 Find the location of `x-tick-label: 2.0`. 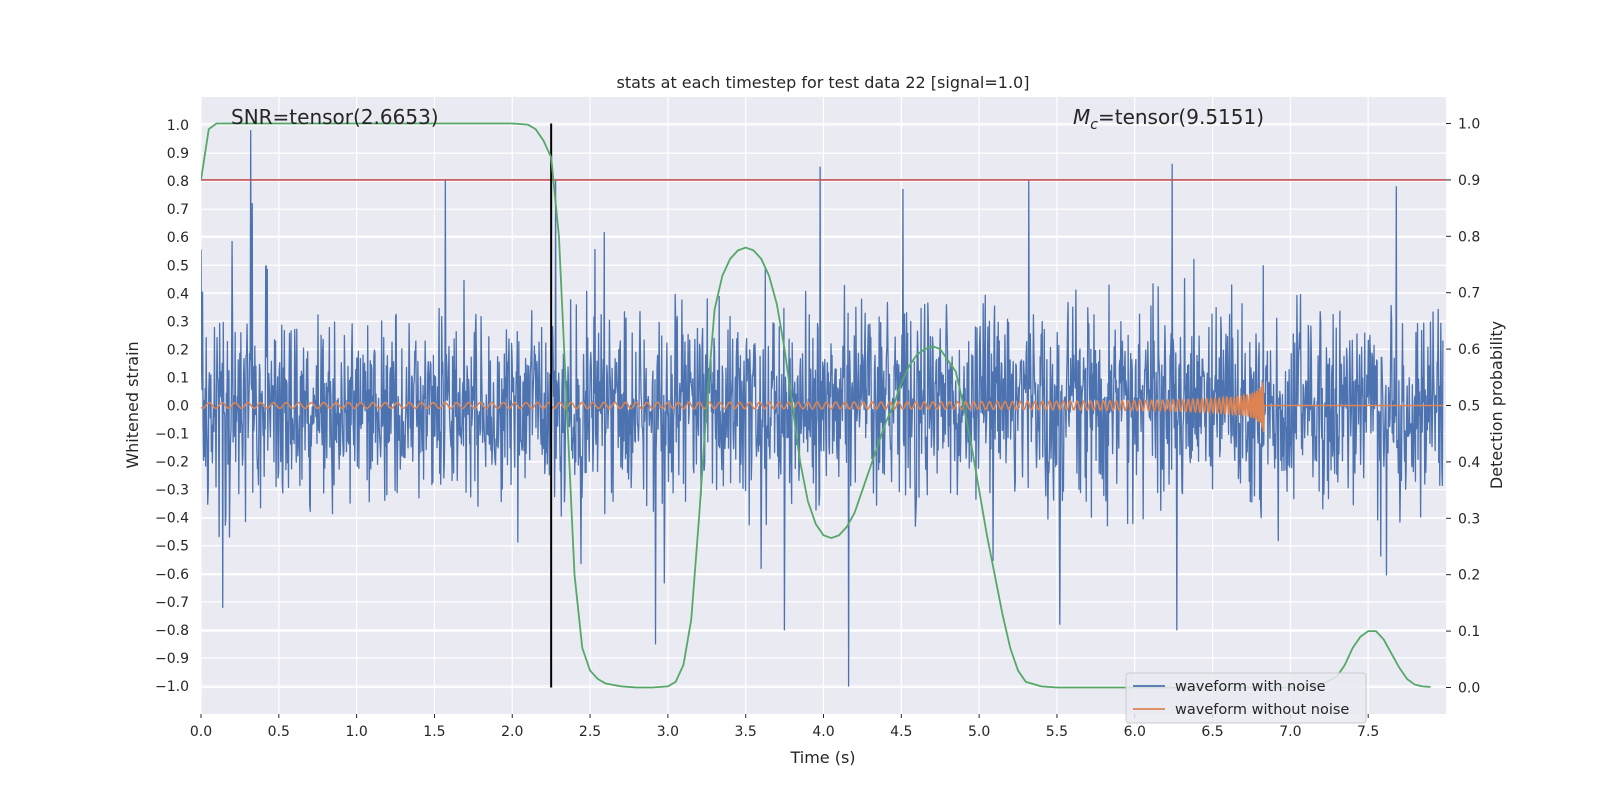

x-tick-label: 2.0 is located at coordinates (512, 732).